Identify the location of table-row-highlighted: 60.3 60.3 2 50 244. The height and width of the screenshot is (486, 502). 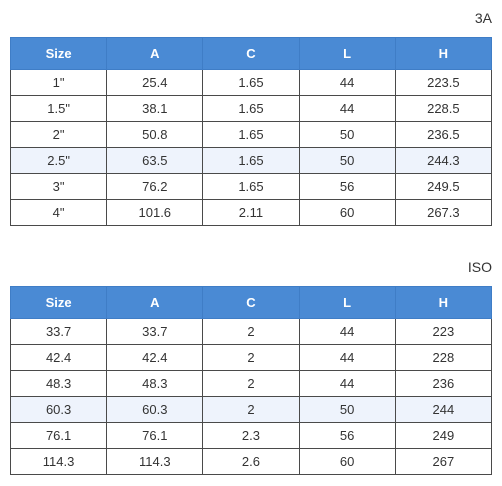
(251, 409).